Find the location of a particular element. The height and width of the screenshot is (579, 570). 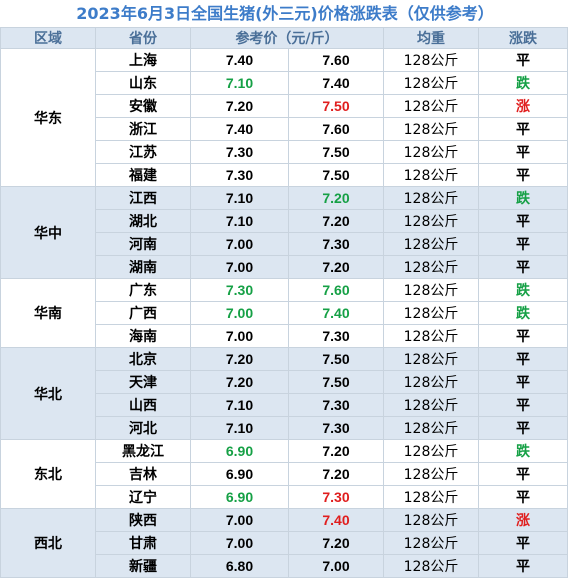

region-cell: 华南 is located at coordinates (48, 313).